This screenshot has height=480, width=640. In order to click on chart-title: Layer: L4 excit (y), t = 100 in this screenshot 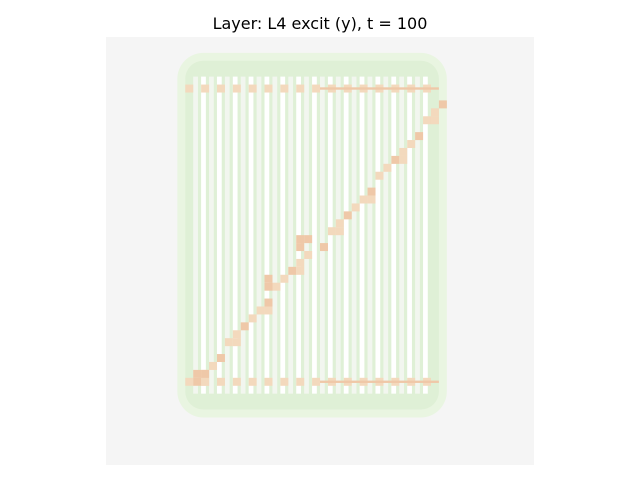, I will do `click(320, 23)`.